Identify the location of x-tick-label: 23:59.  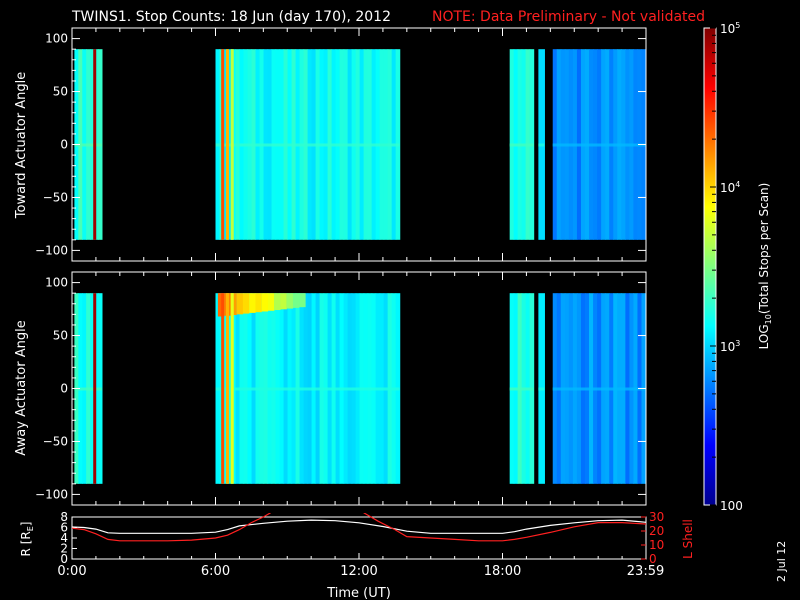
(645, 571).